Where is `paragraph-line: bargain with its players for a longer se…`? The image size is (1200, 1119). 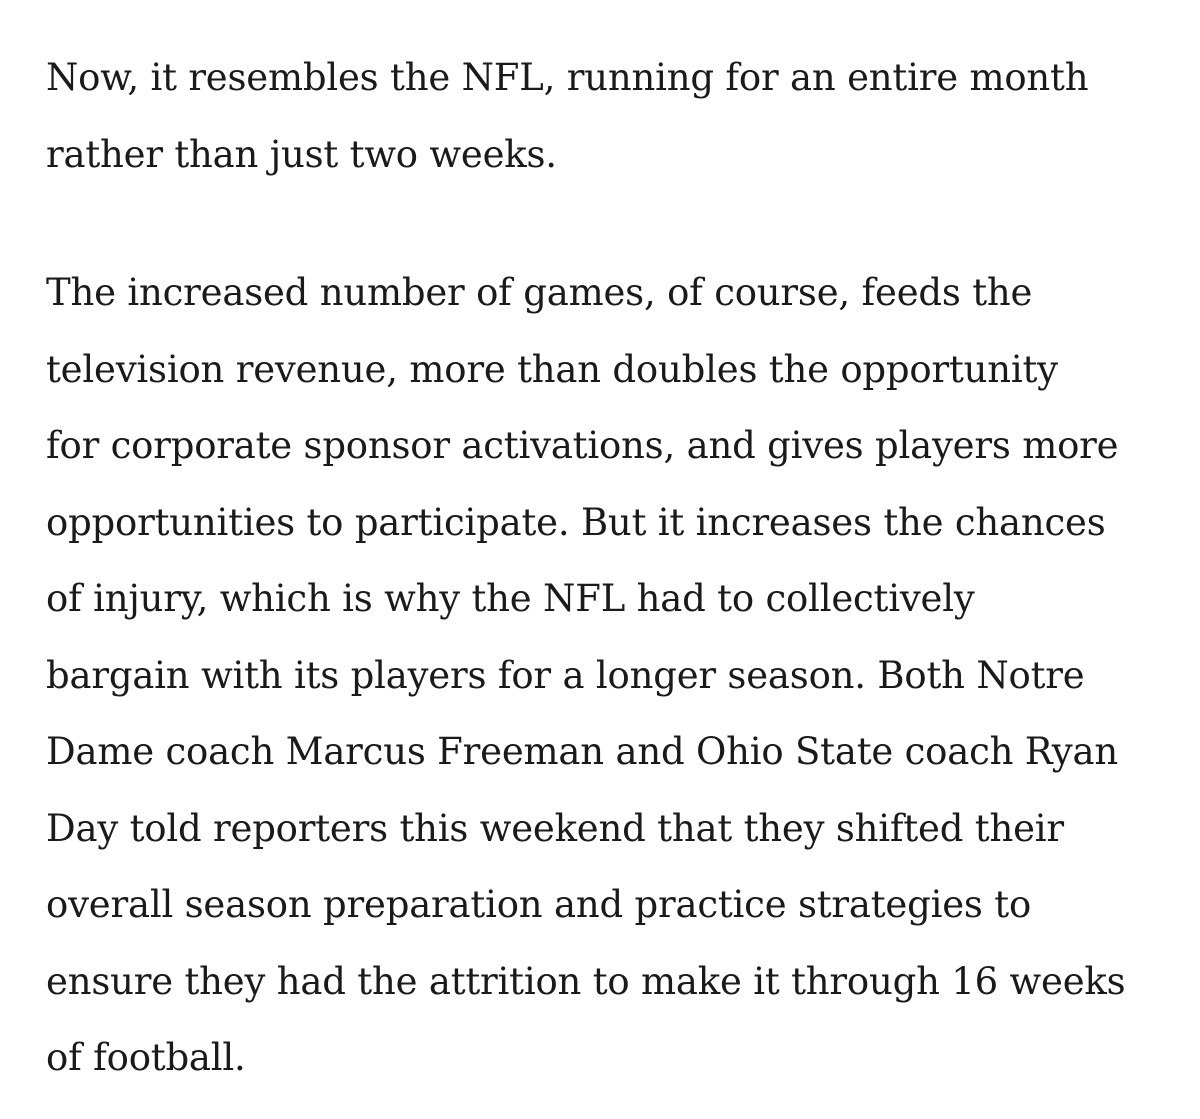
paragraph-line: bargain with its players for a longer se… is located at coordinates (565, 675).